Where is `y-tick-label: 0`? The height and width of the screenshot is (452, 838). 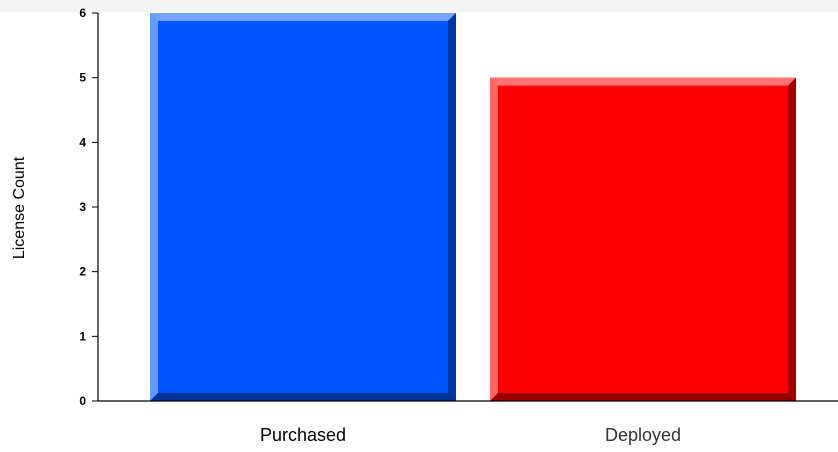
y-tick-label: 0 is located at coordinates (82, 401).